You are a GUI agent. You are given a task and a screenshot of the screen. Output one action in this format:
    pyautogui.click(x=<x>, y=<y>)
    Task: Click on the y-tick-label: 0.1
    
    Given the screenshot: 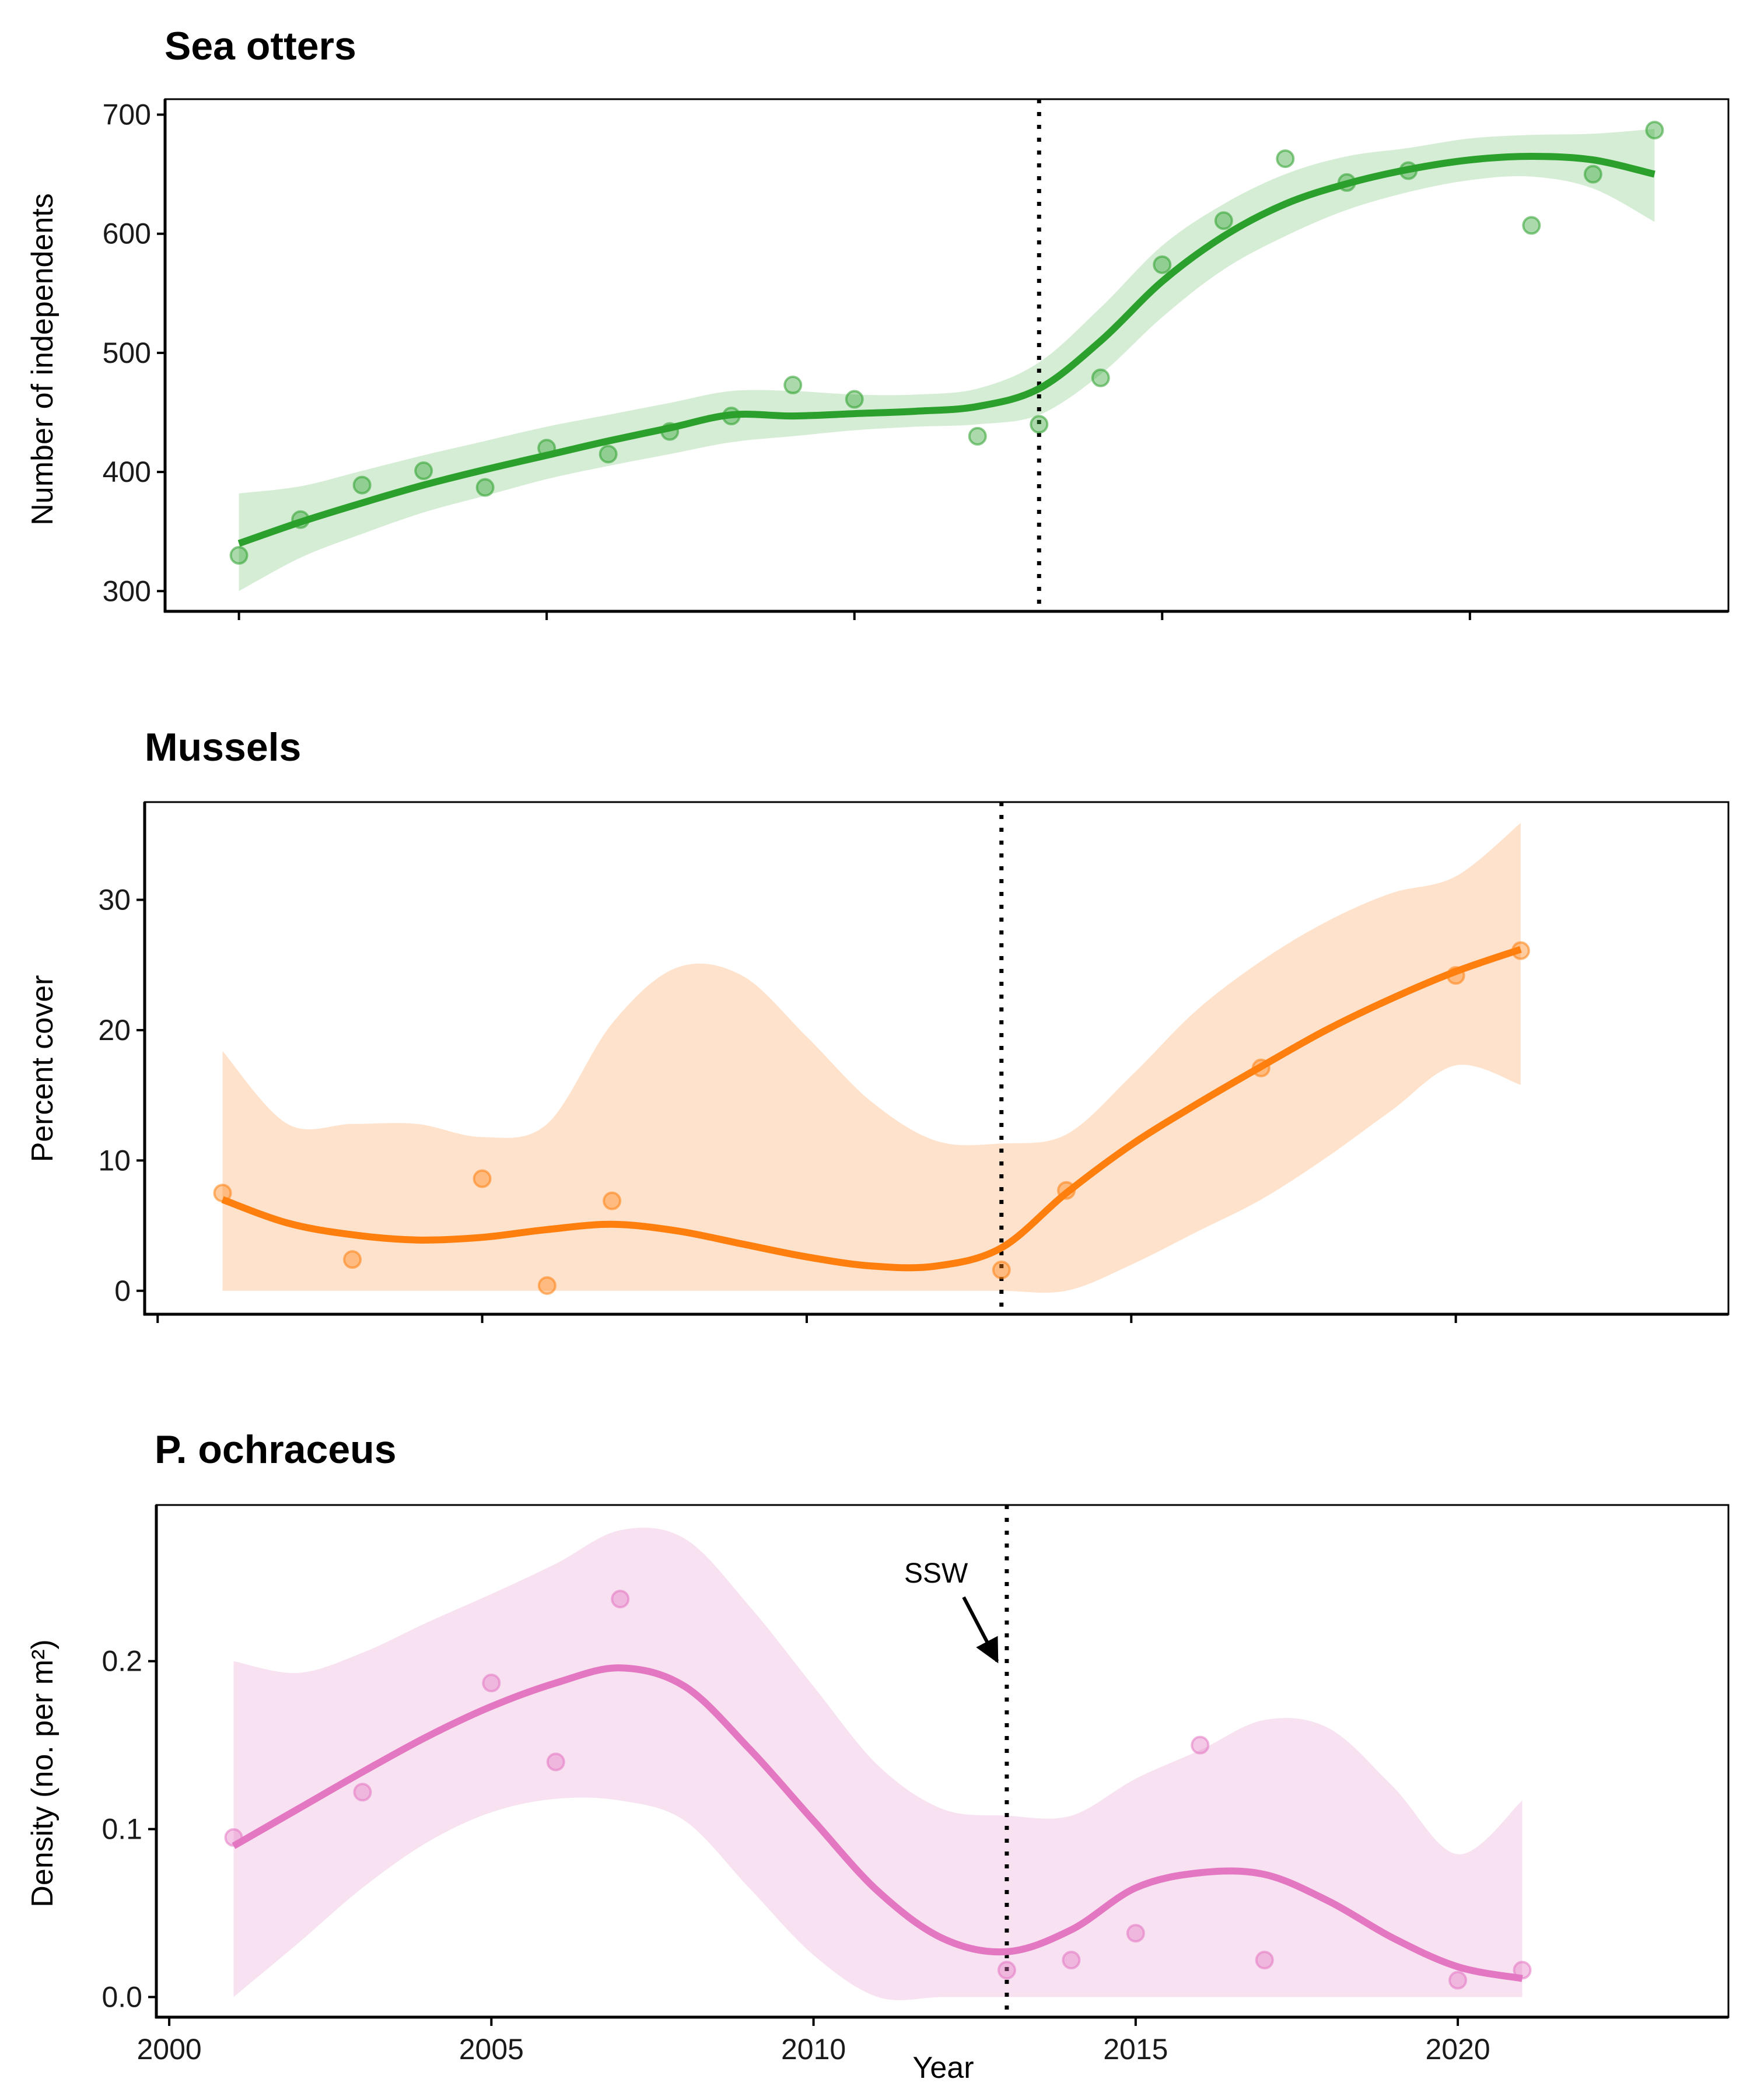 What is the action you would take?
    pyautogui.click(x=122, y=1829)
    